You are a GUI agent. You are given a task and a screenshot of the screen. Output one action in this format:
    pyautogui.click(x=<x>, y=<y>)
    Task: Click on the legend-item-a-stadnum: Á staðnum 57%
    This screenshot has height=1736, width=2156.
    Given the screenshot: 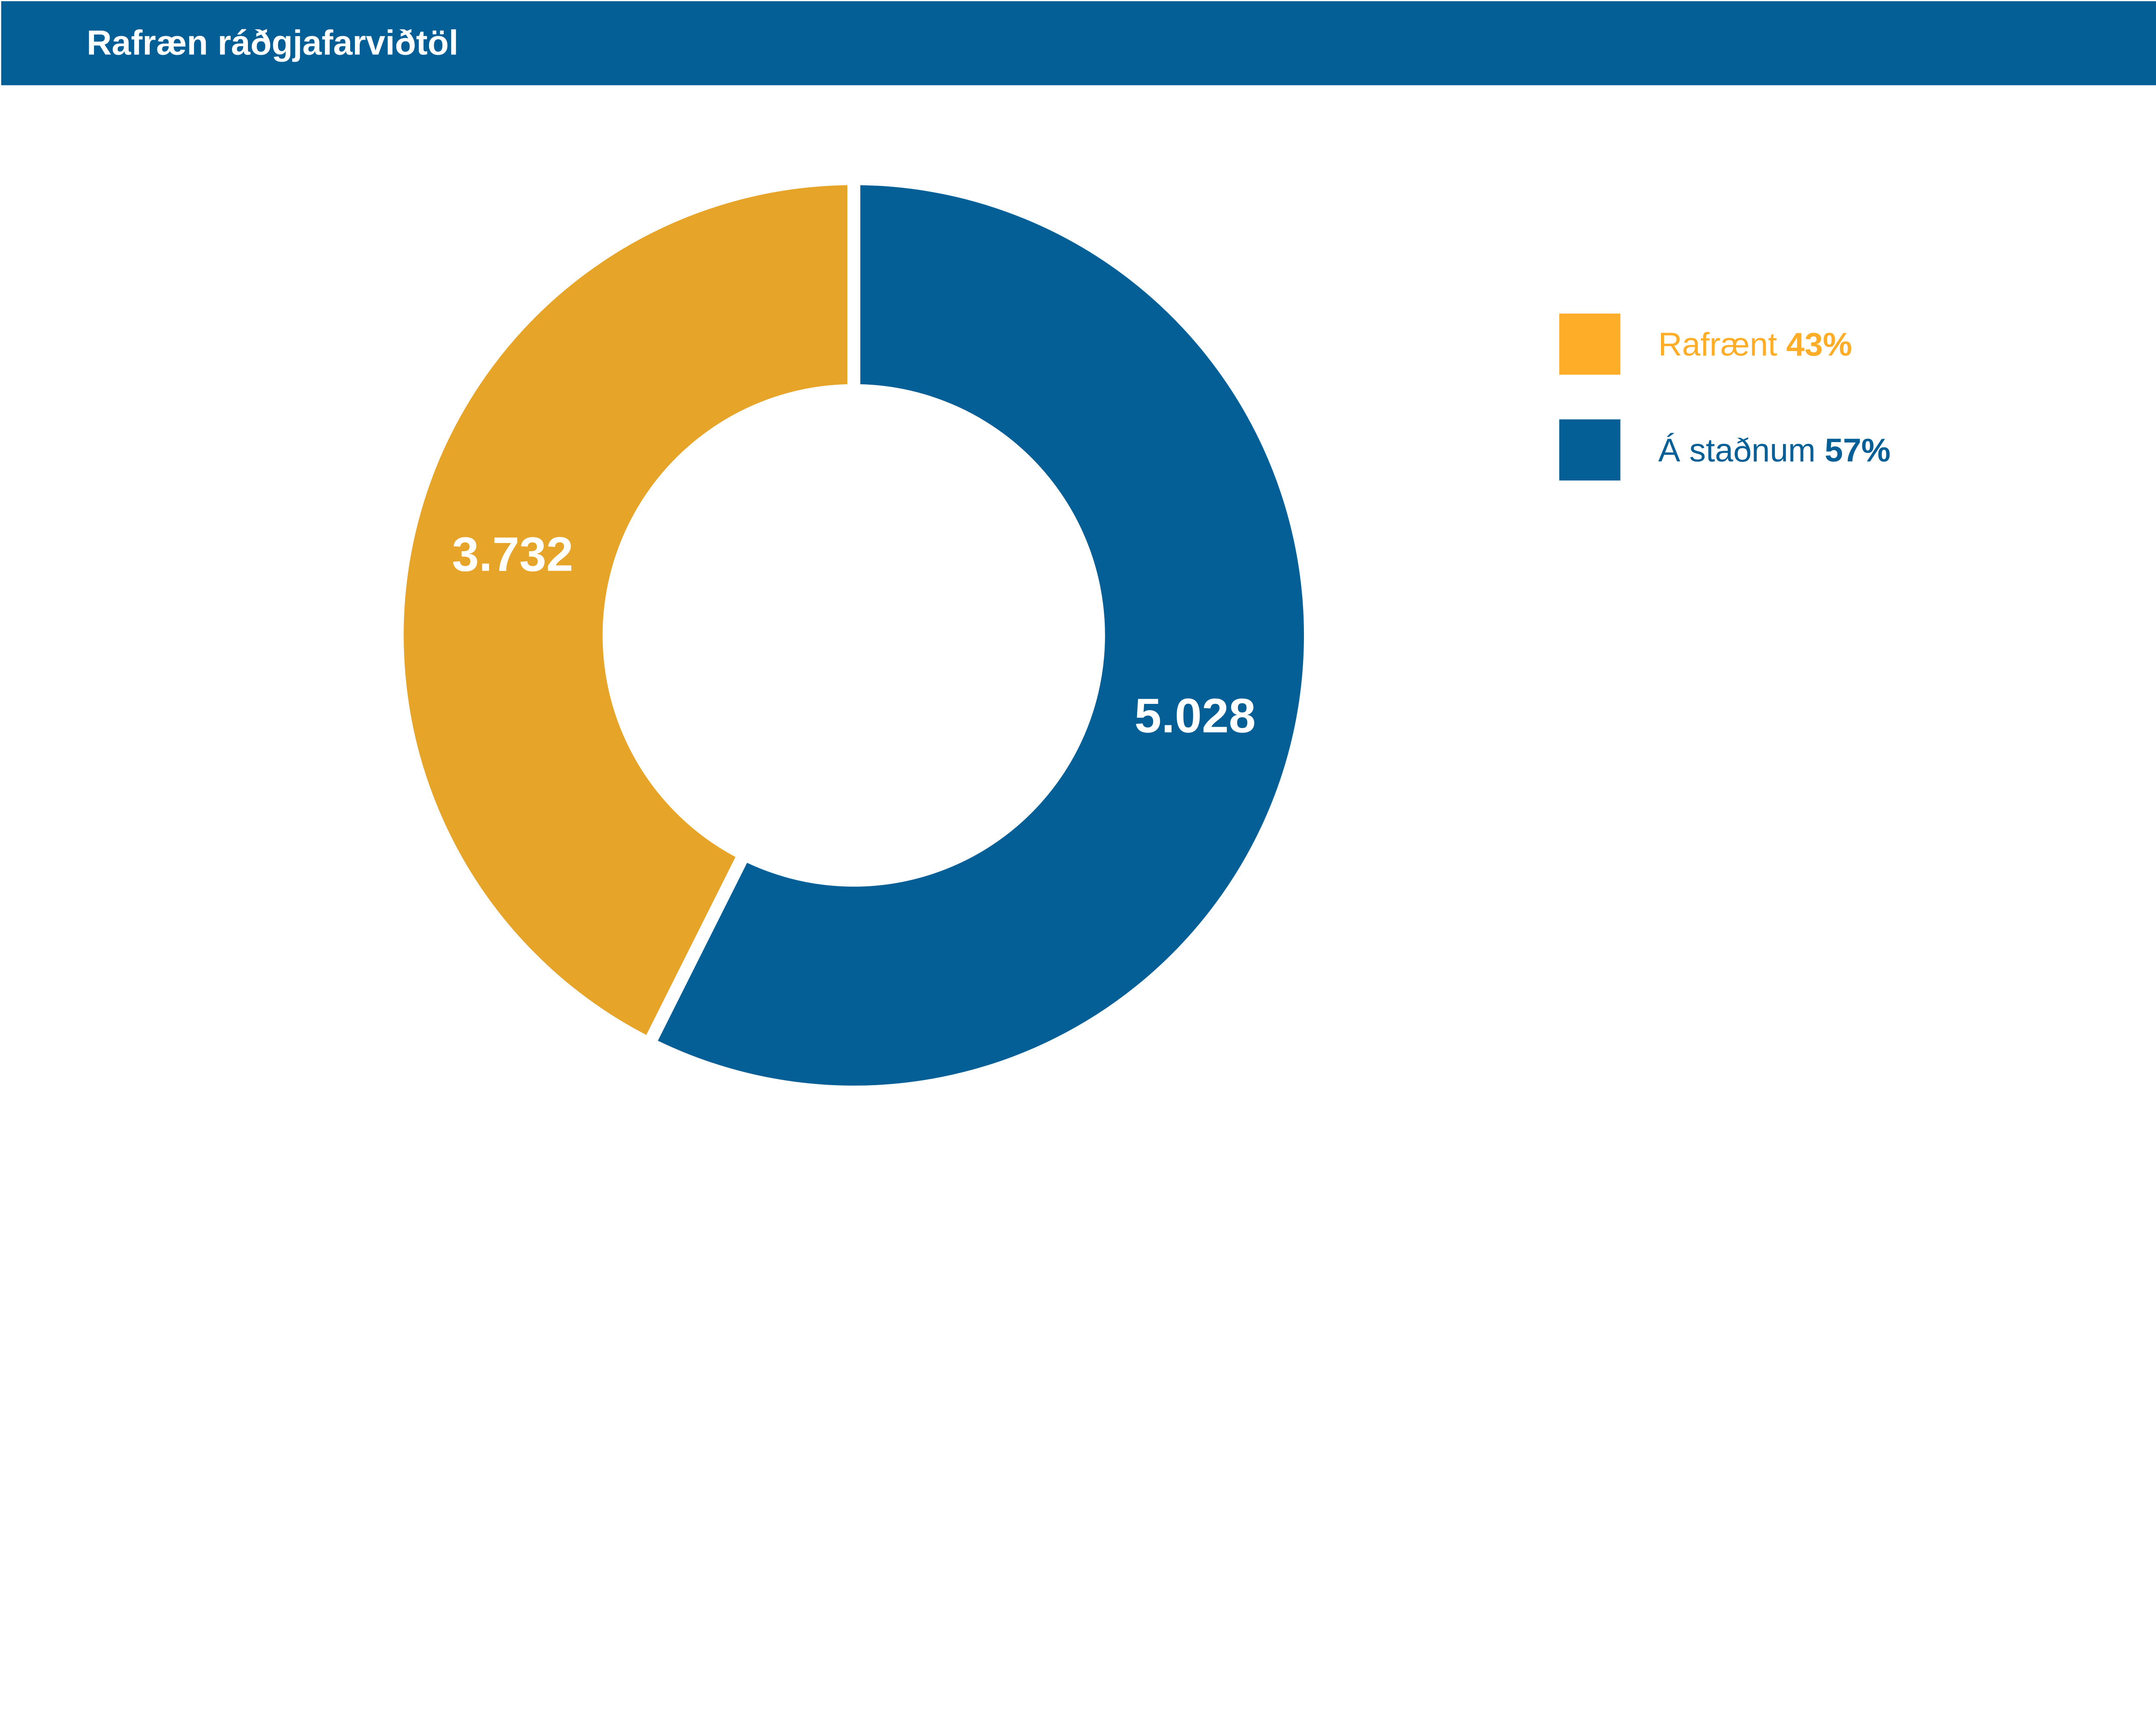 What is the action you would take?
    pyautogui.click(x=1725, y=450)
    